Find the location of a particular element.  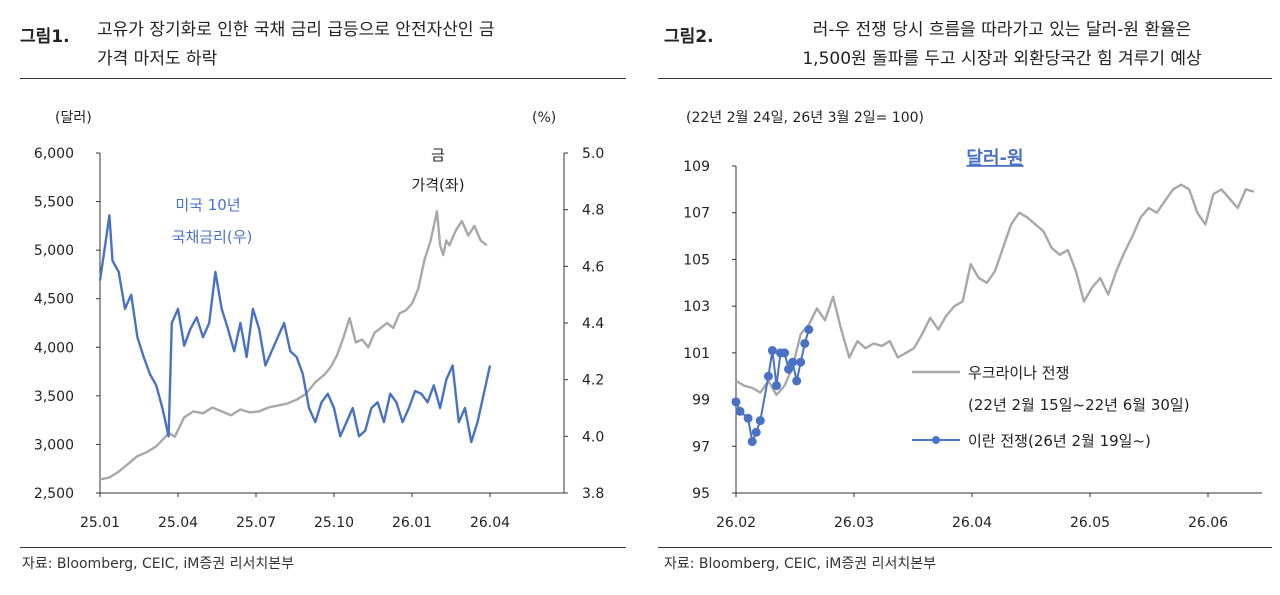

figure-title: 고유가 장기화로 인한 국채 금리 급등으로 안전자산인 금 가격 마저도 하락 is located at coordinates (352, 45).